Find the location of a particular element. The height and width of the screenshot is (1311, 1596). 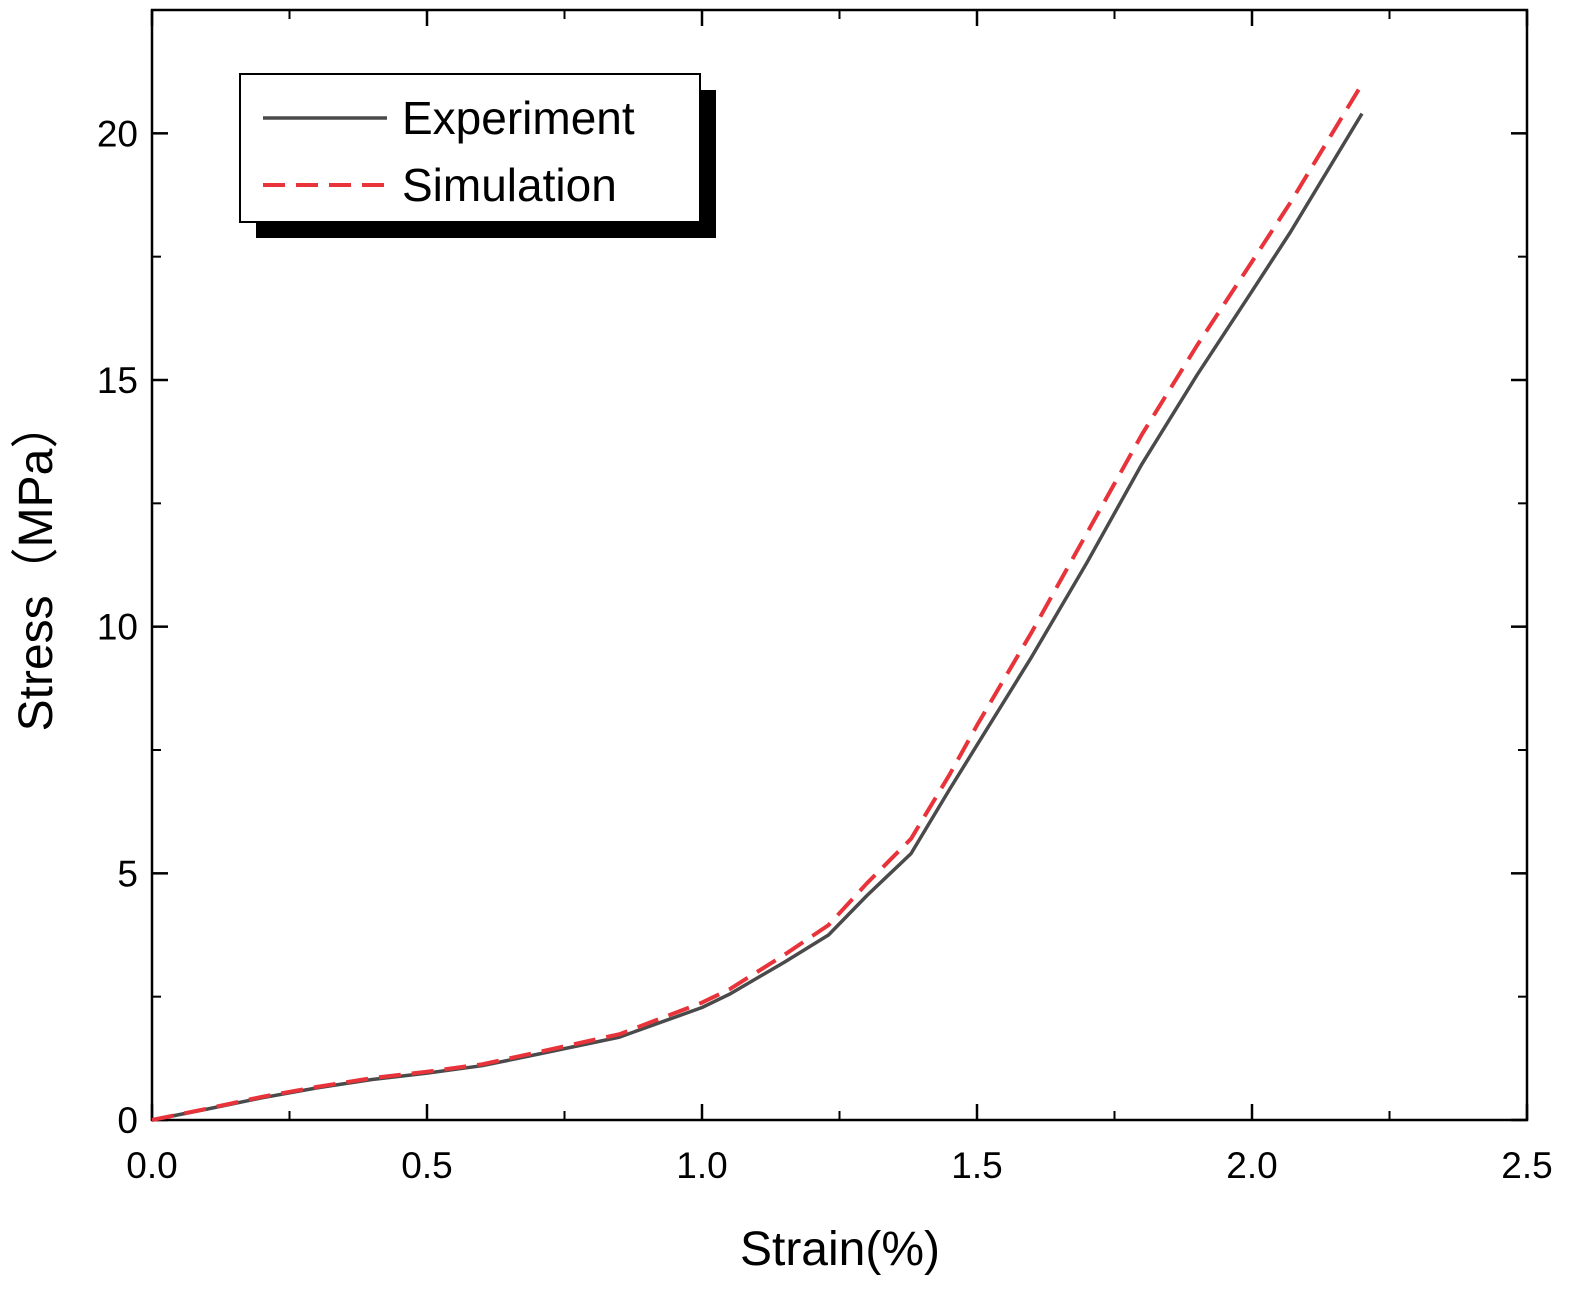

y-tick-label: 0 is located at coordinates (127, 1120).